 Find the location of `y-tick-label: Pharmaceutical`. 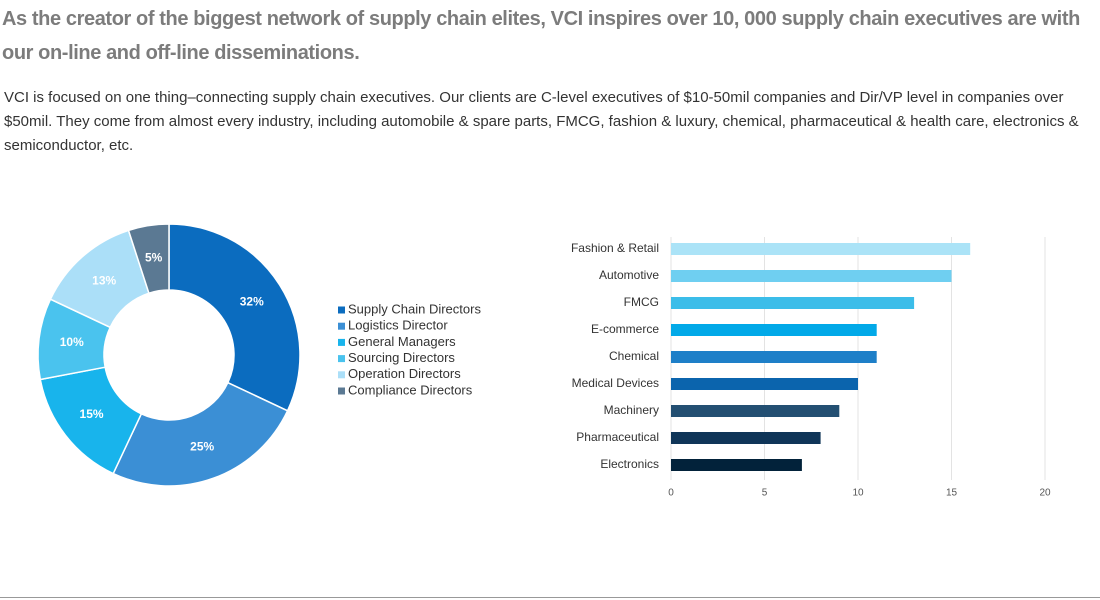

y-tick-label: Pharmaceutical is located at coordinates (617, 437).